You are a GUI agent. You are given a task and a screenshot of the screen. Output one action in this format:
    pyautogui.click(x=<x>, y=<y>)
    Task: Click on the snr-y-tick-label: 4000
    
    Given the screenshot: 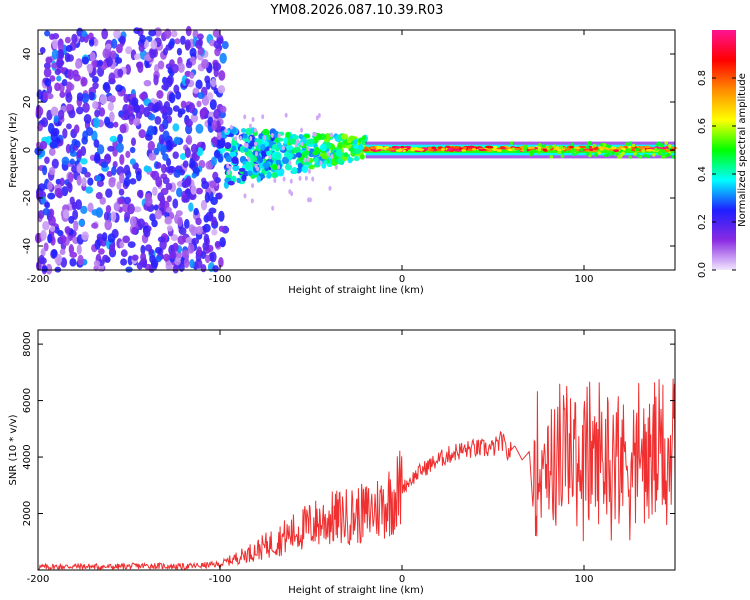 What is the action you would take?
    pyautogui.click(x=27, y=456)
    